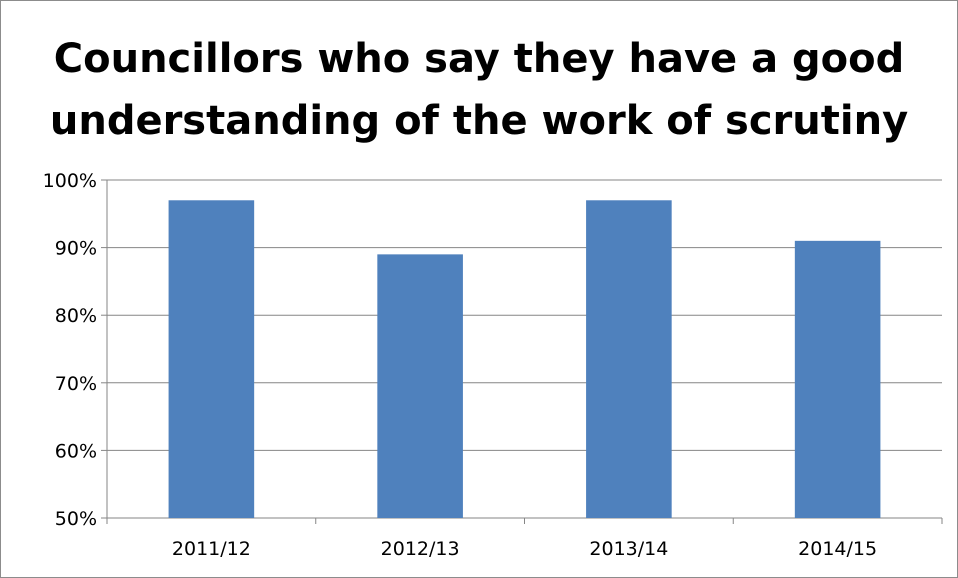 This screenshot has width=958, height=578. I want to click on y-tick-label: 80%, so click(76, 316).